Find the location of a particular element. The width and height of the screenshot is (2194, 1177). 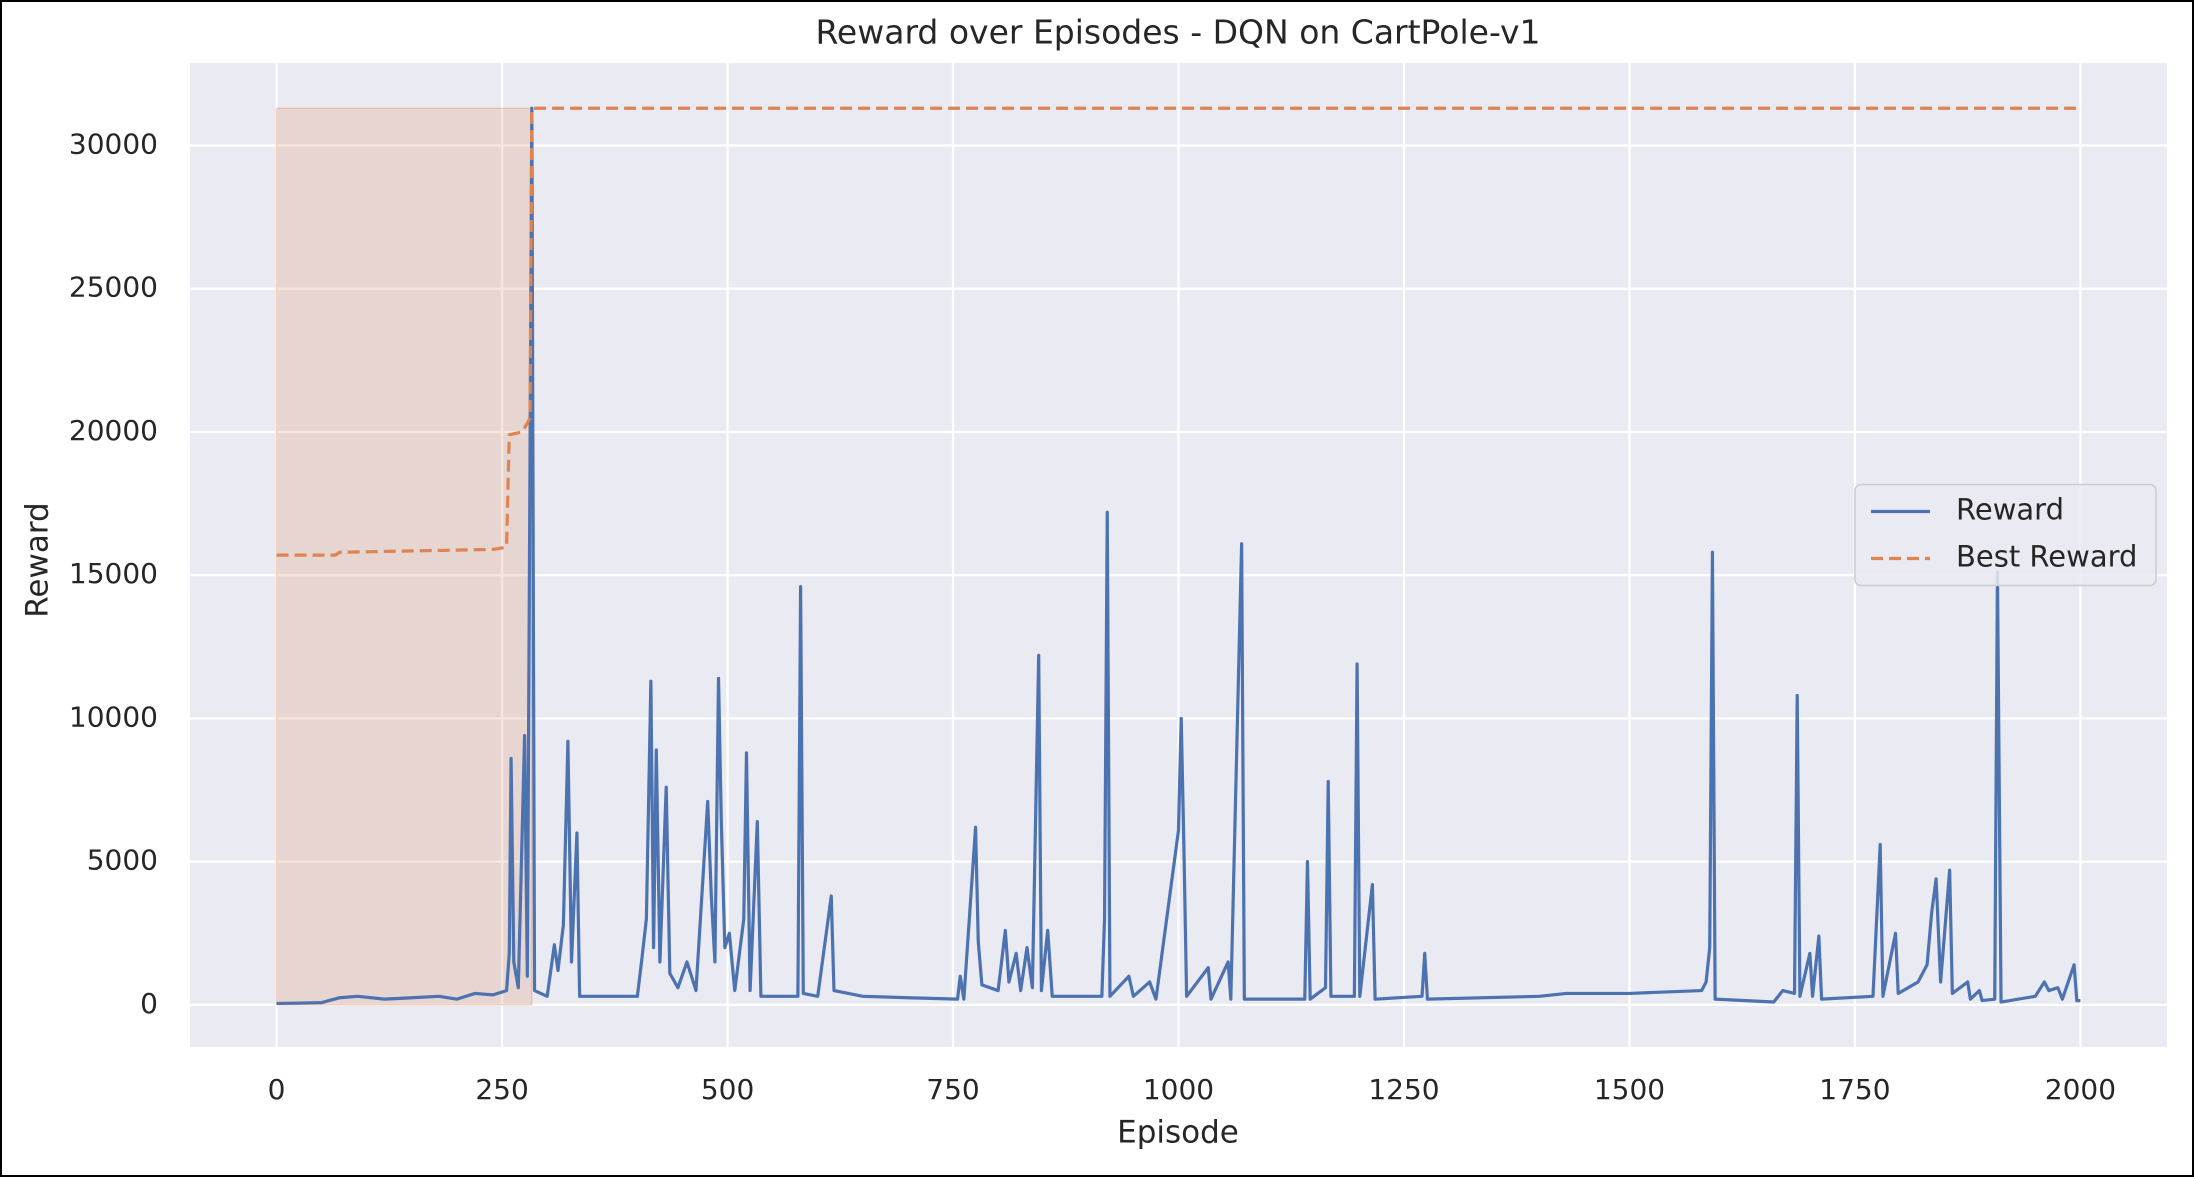

x-tick-label: 2000 is located at coordinates (2080, 1089).